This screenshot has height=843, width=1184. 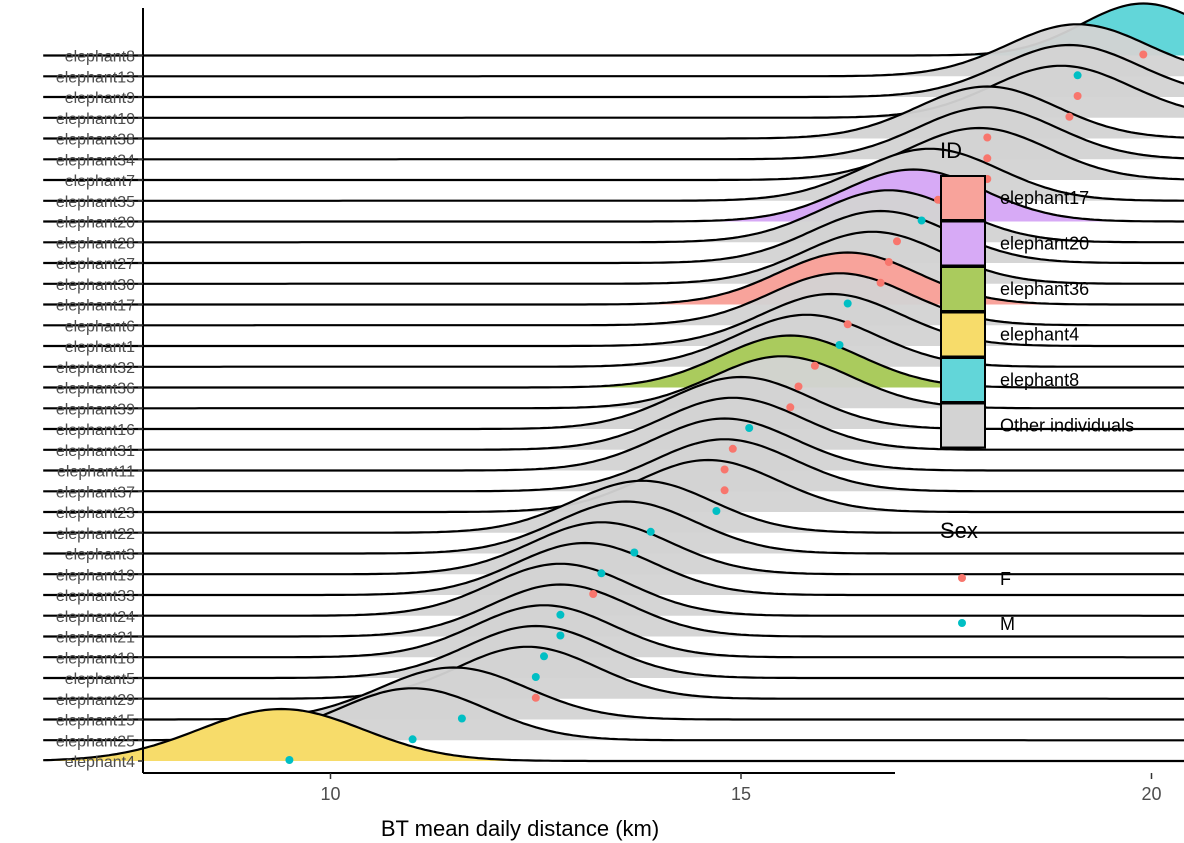 I want to click on ridge-elephant4, so click(x=613, y=735).